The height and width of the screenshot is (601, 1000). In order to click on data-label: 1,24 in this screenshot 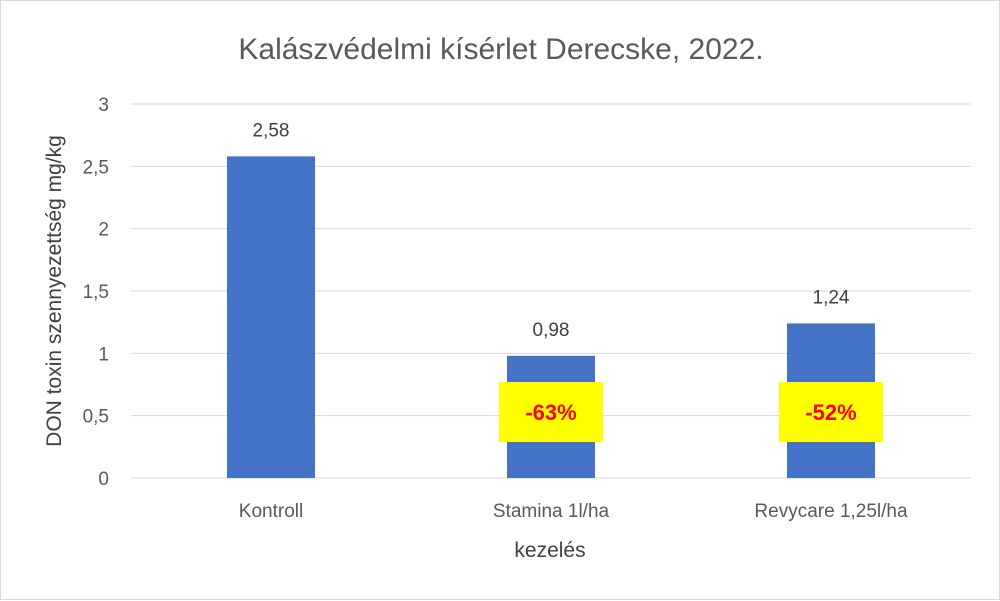, I will do `click(831, 297)`.